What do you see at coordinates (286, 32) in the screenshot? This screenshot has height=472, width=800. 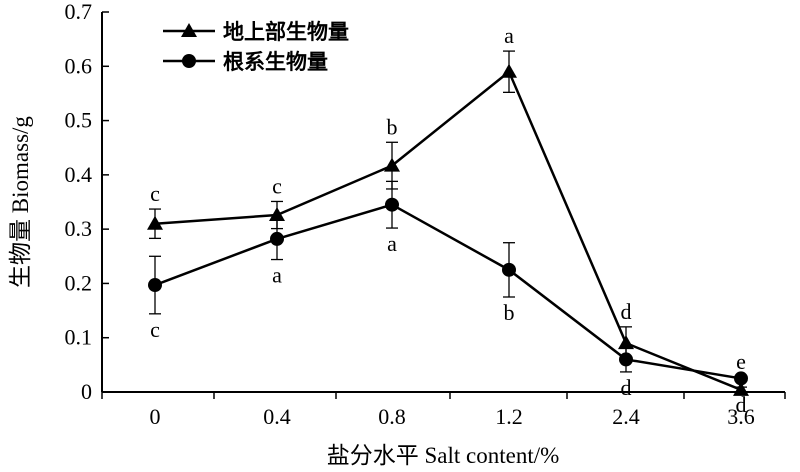 I see `legend-label-aboveground: 地上部生物量` at bounding box center [286, 32].